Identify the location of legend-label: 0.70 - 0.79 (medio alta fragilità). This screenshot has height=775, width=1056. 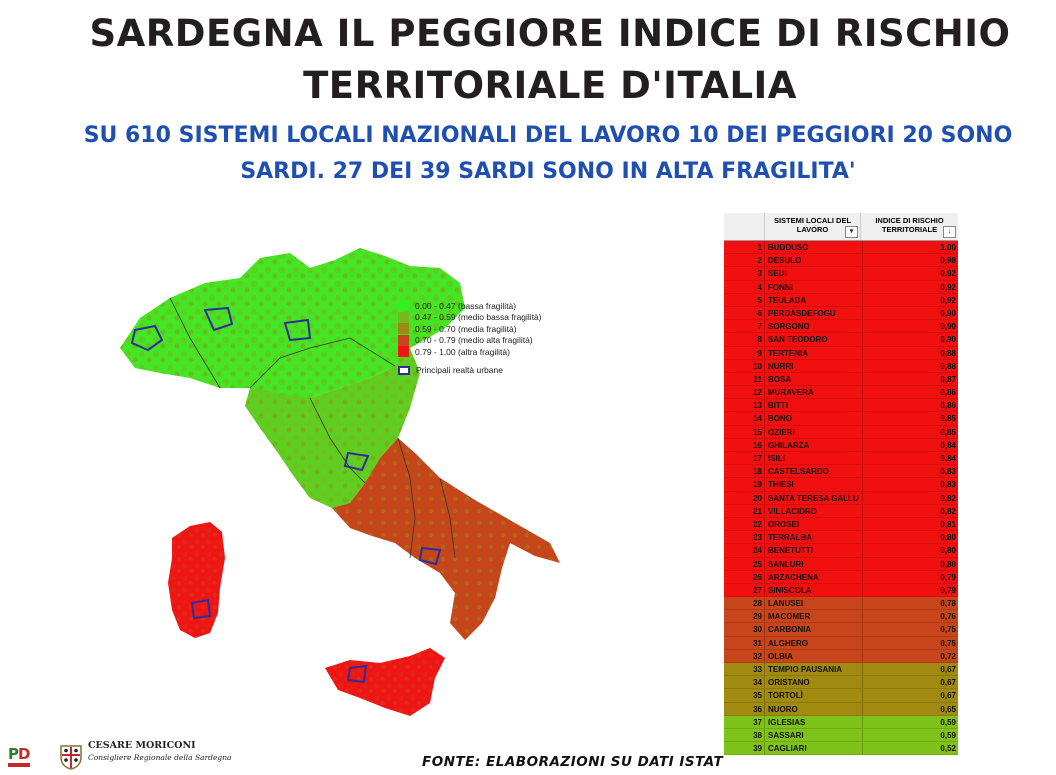
(474, 340).